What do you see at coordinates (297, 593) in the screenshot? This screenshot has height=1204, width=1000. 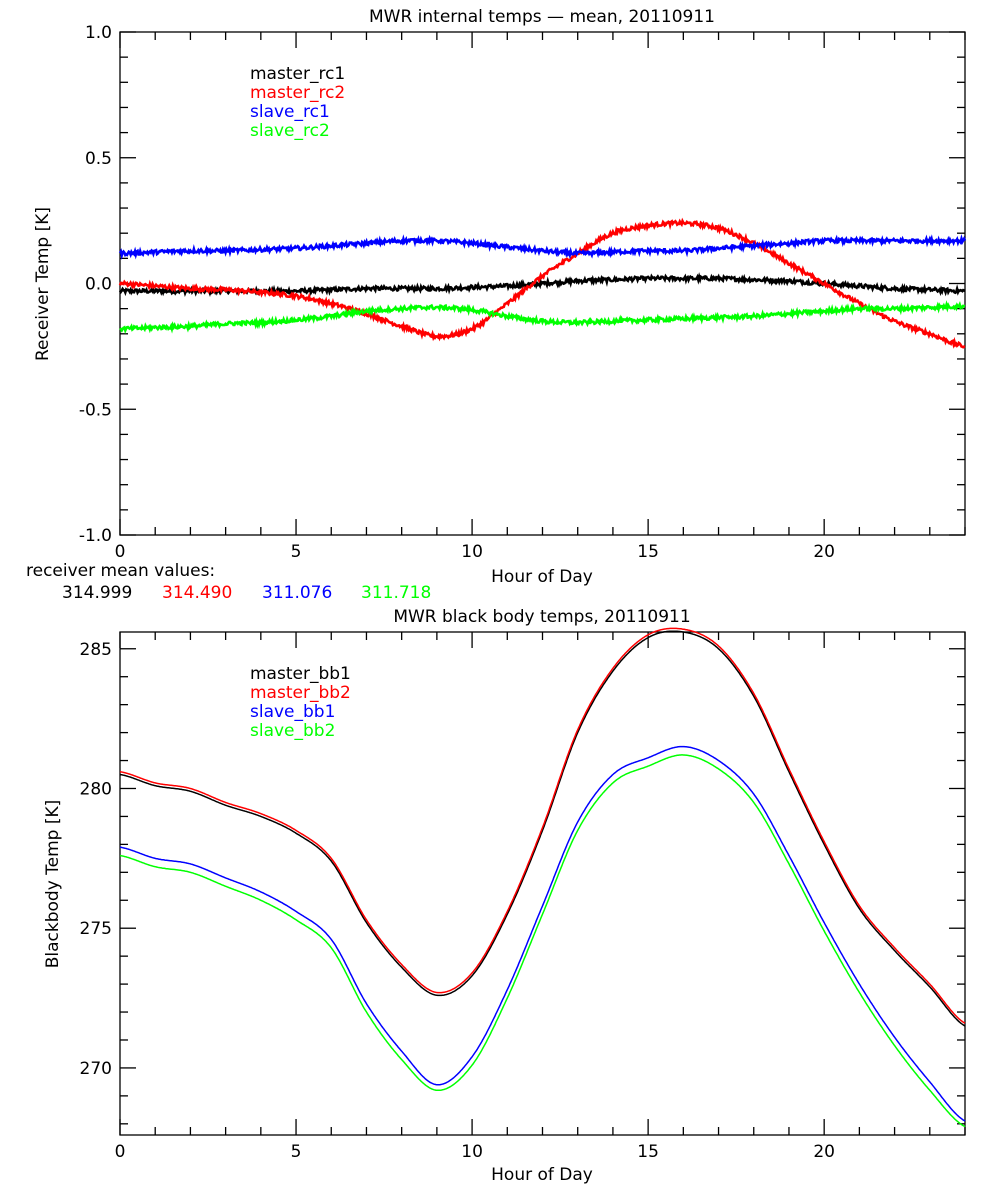 I see `mean-value-slave-rc1: 311.076` at bounding box center [297, 593].